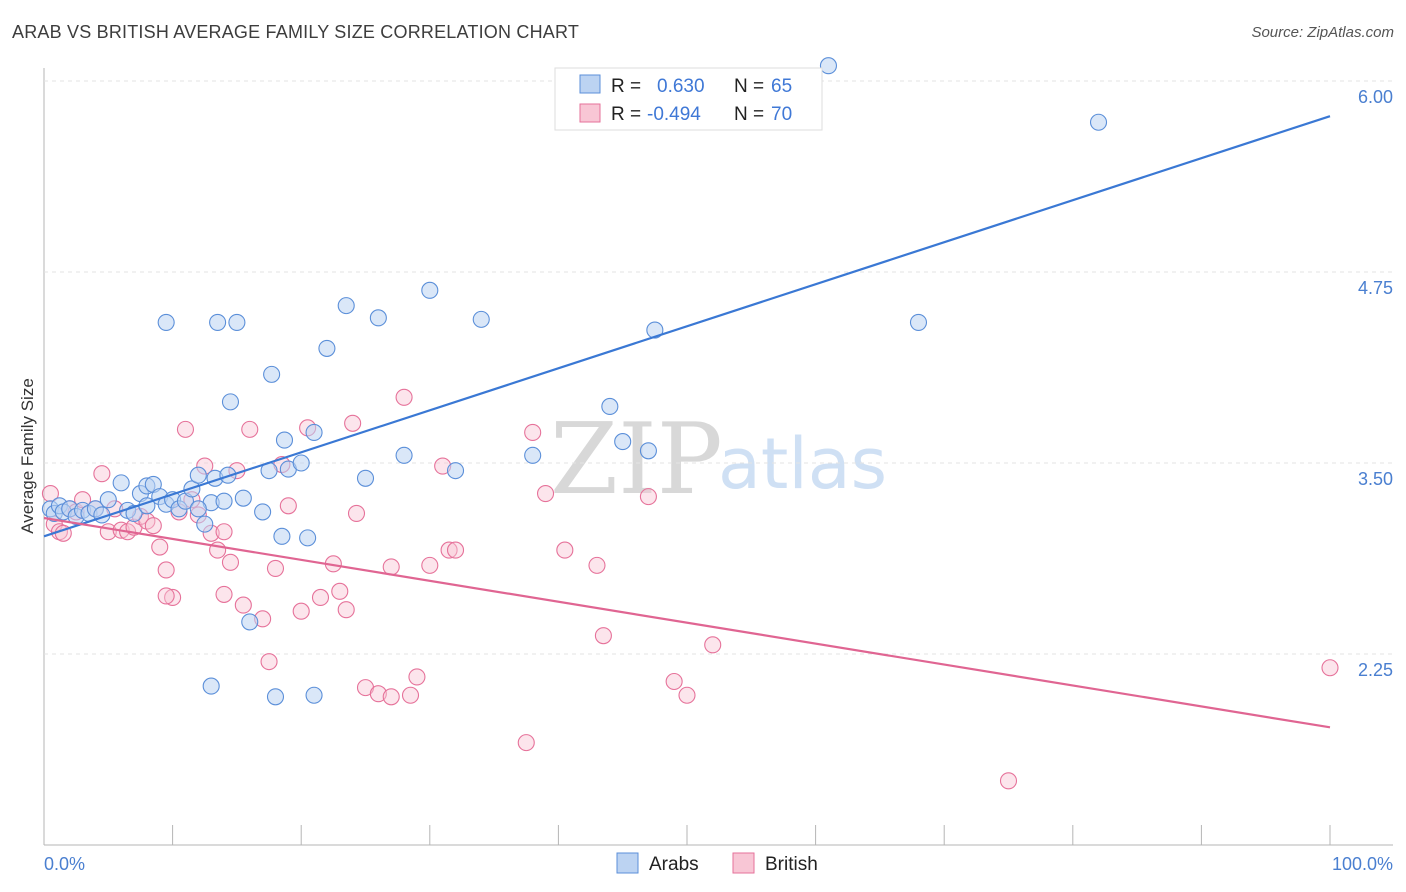  What do you see at coordinates (687, 835) in the screenshot?
I see `x-ticks` at bounding box center [687, 835].